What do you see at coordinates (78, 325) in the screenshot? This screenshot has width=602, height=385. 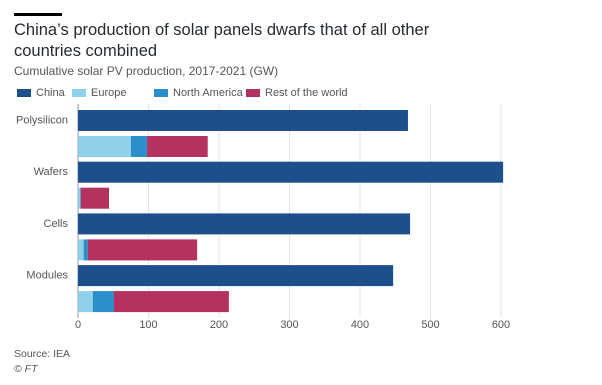 I see `x-tick-label: 0` at bounding box center [78, 325].